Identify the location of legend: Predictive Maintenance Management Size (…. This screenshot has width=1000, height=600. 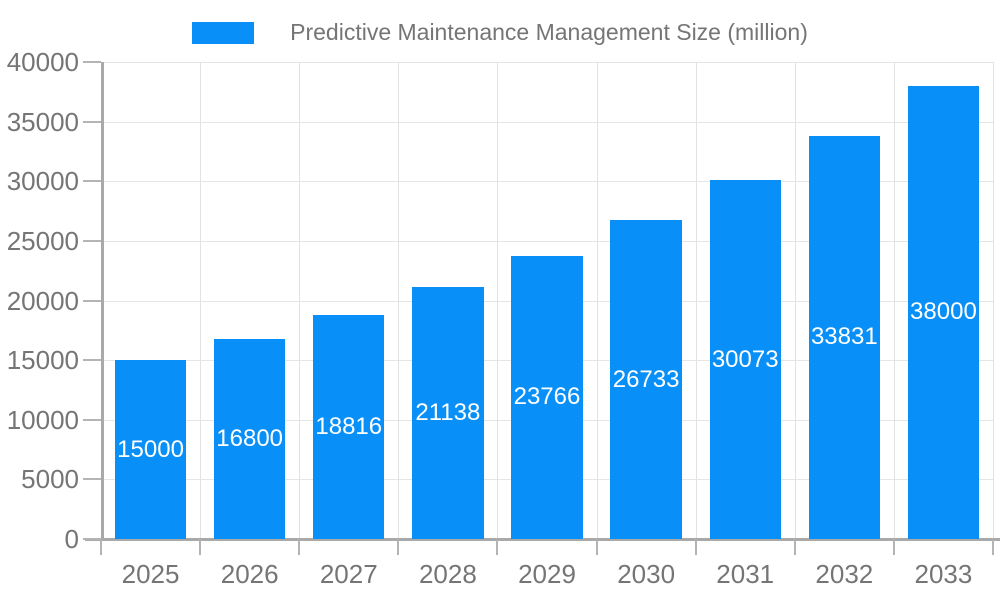
(500, 32).